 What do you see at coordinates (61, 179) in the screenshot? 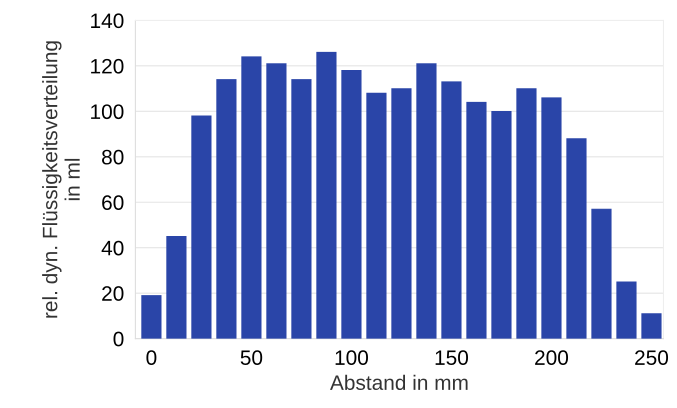
I see `y-axis-title: rel. dyn. Flüssigkeitsverteilung in ml` at bounding box center [61, 179].